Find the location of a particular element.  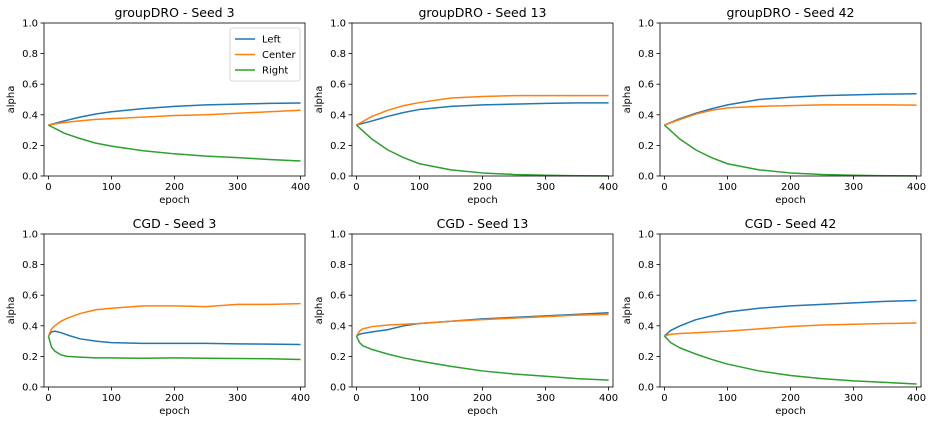

subplot-title: CGD - Seed 13 is located at coordinates (483, 223).